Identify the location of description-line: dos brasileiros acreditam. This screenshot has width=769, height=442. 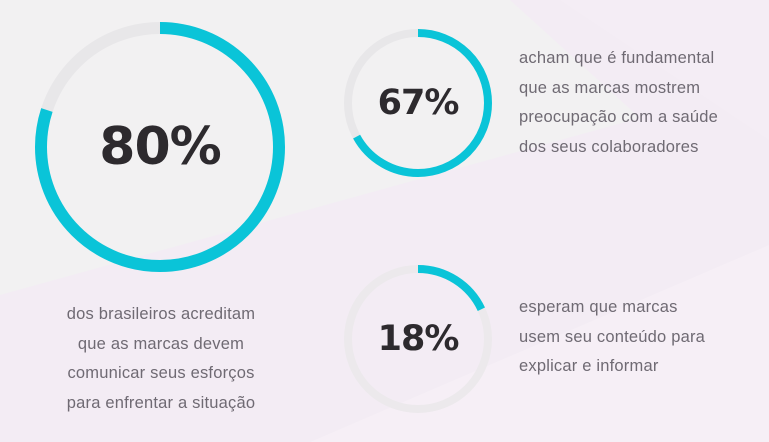
(161, 314).